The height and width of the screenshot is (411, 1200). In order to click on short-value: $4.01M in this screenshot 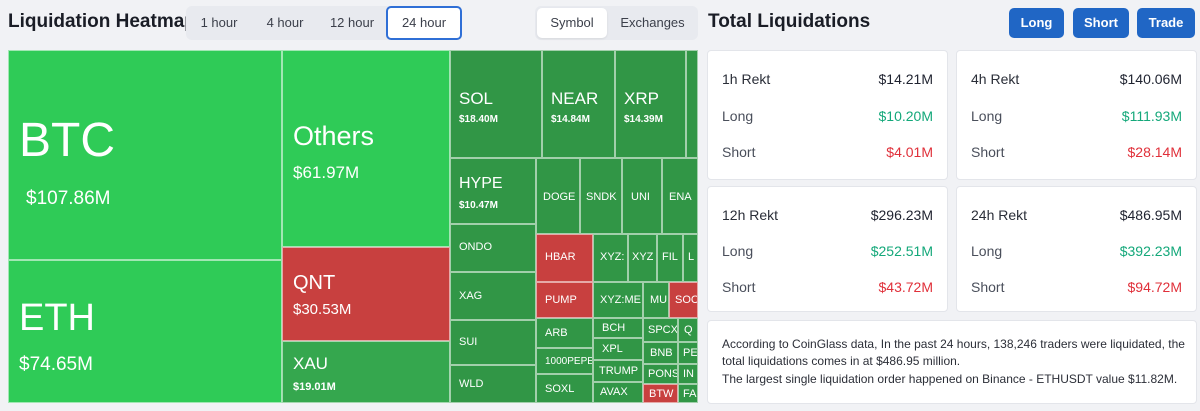, I will do `click(909, 152)`.